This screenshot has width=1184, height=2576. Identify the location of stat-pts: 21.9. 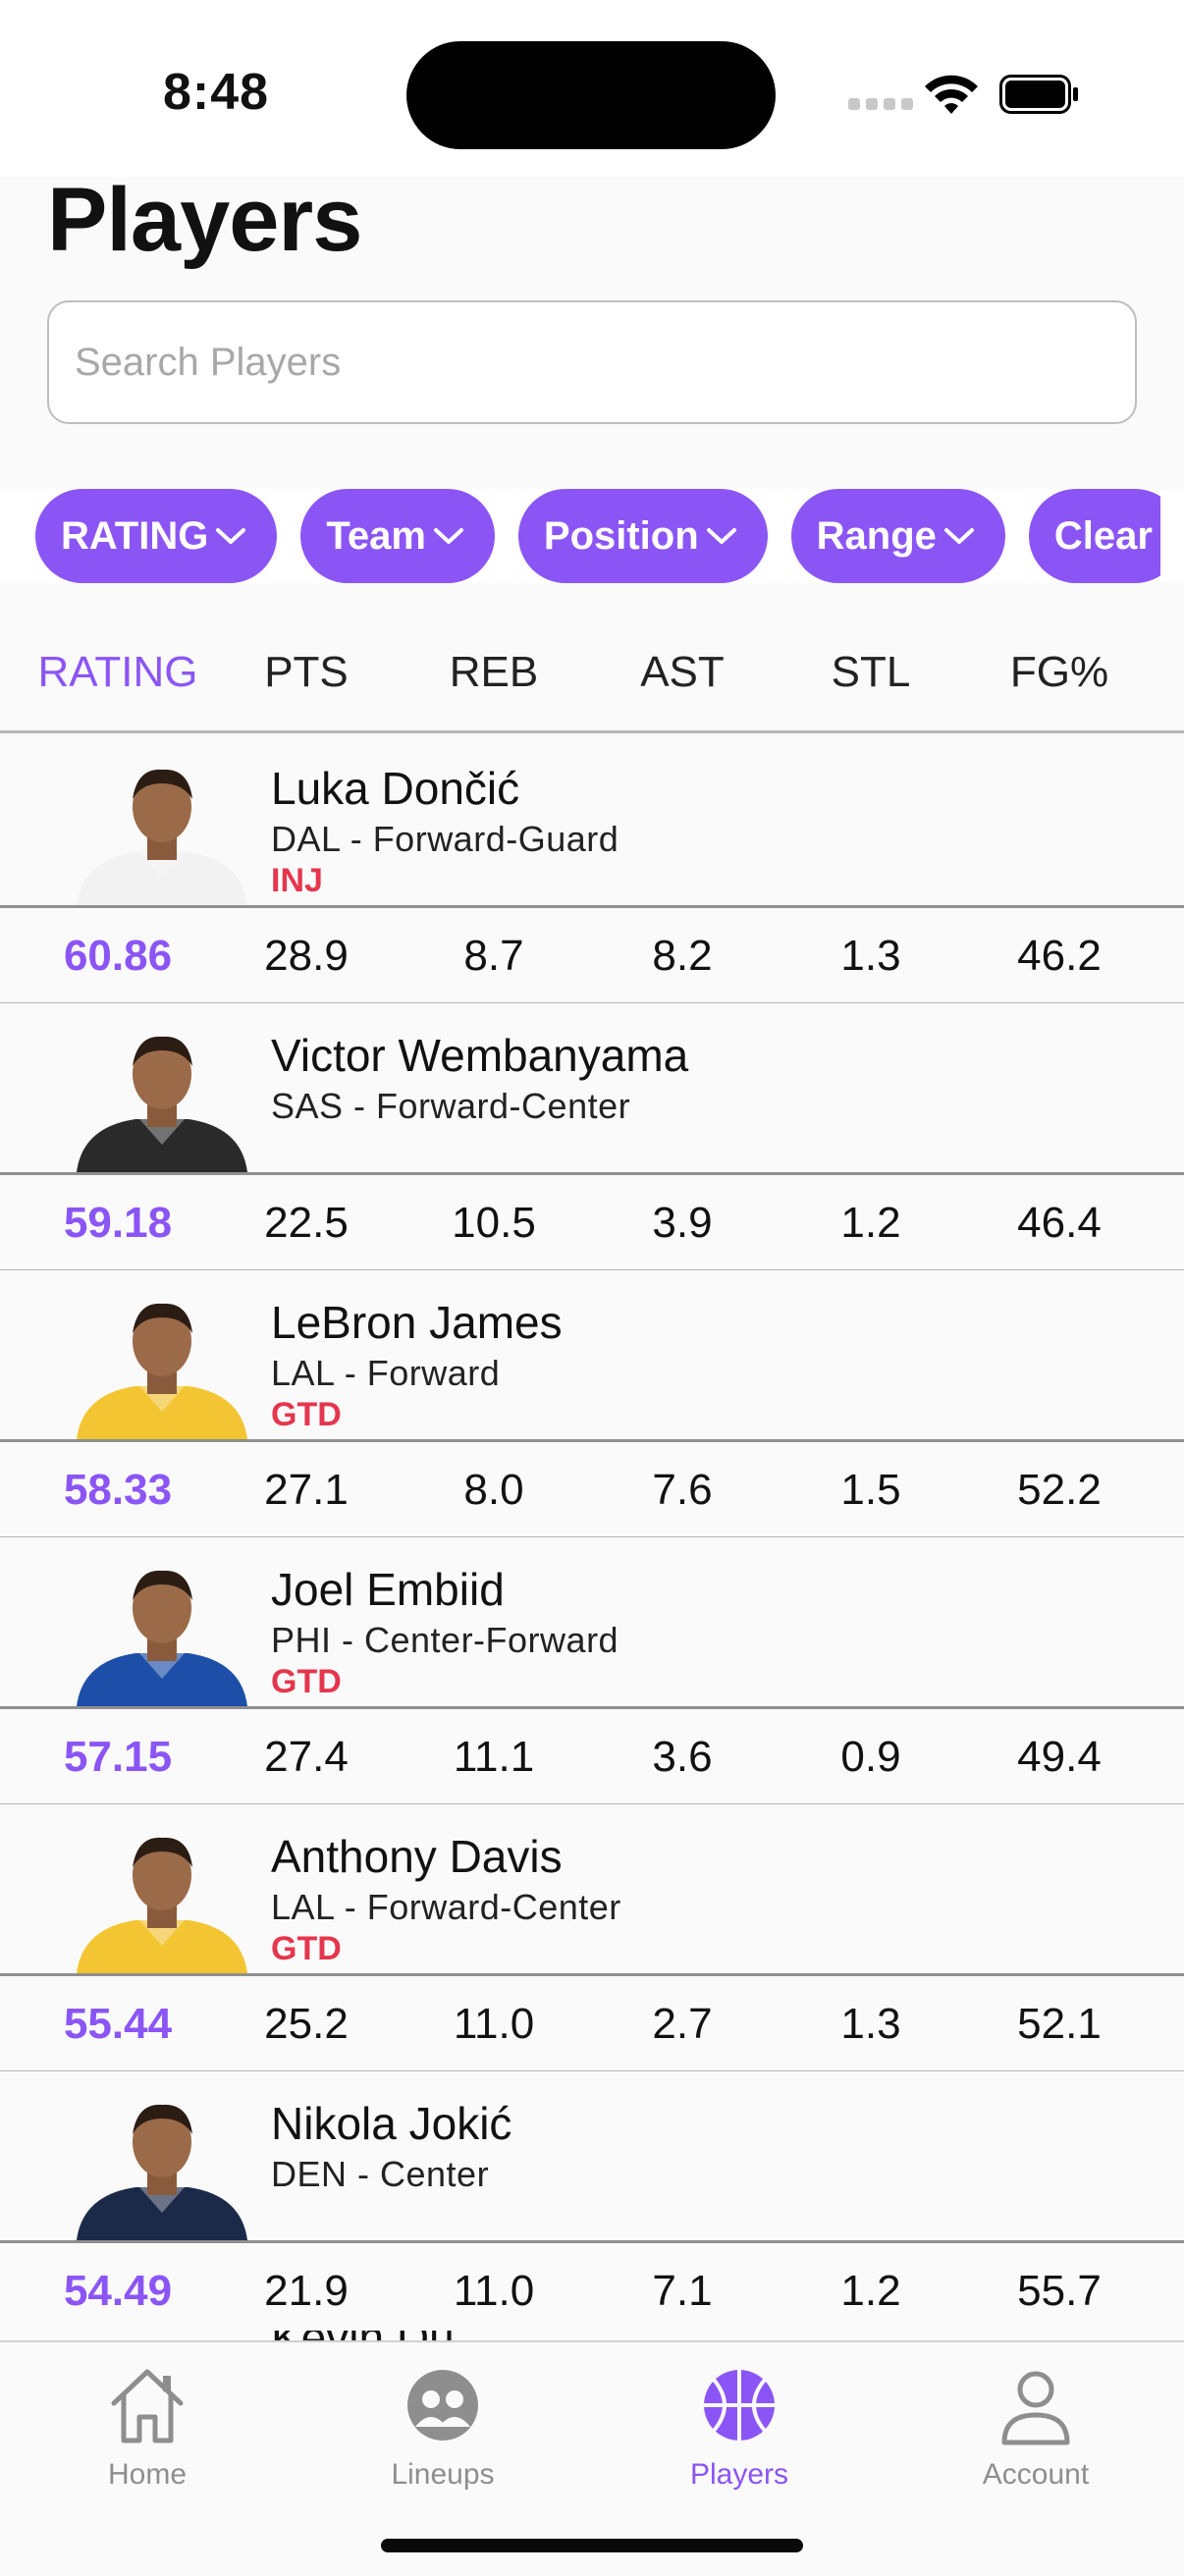
(306, 2291).